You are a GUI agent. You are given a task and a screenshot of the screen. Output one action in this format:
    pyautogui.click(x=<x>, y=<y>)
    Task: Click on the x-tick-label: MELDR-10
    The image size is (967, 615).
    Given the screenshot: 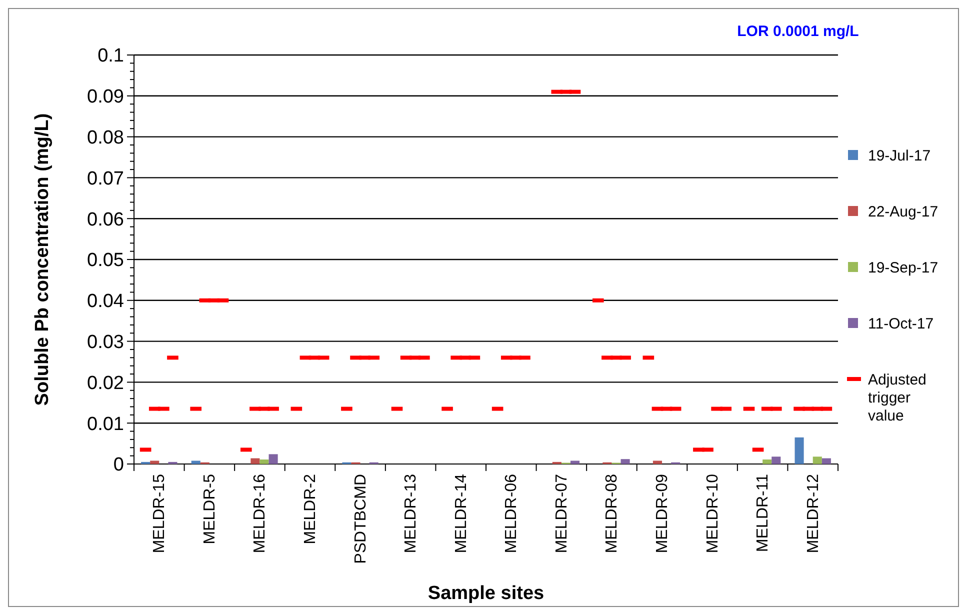 What is the action you would take?
    pyautogui.click(x=713, y=514)
    